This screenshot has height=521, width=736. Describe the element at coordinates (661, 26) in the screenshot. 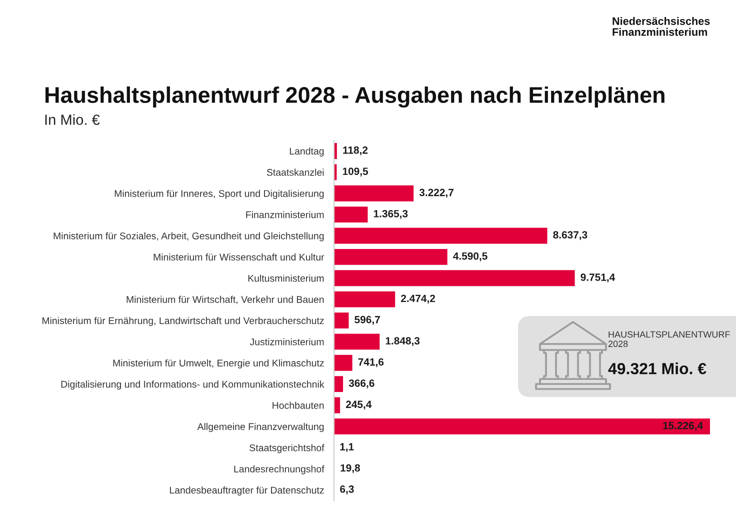

I see `text: Niedersächsisches Finanzministerium` at that location.